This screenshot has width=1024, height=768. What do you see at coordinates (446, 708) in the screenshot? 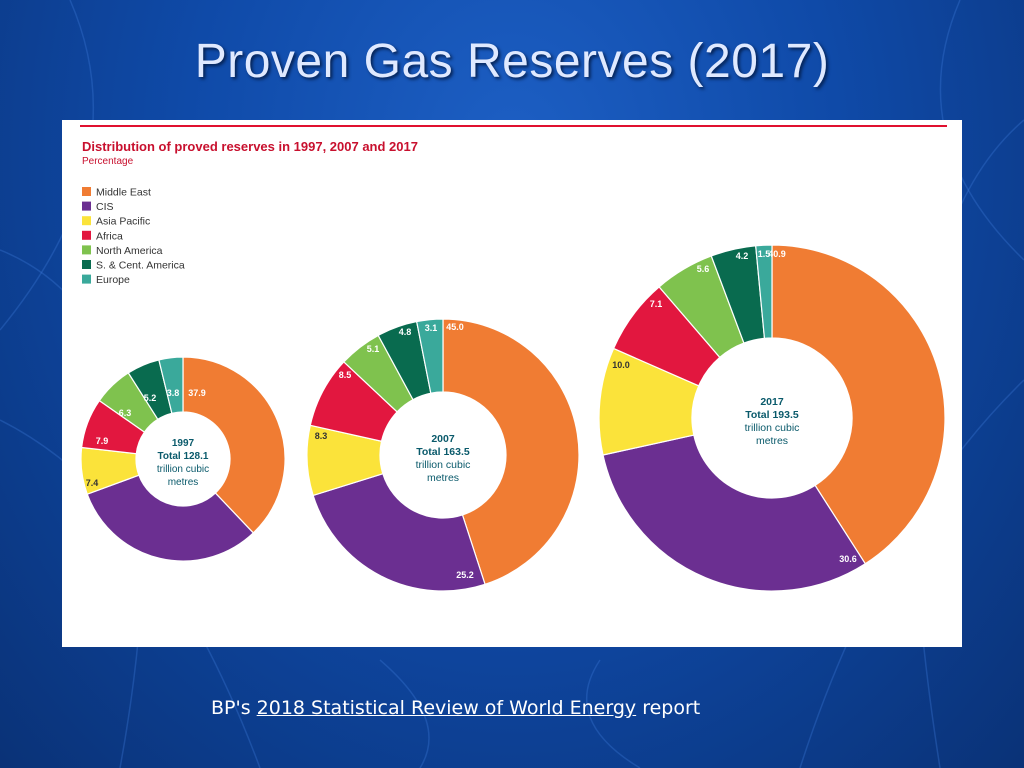
I see `report-link: 2018 Statistical Review of World Energy` at bounding box center [446, 708].